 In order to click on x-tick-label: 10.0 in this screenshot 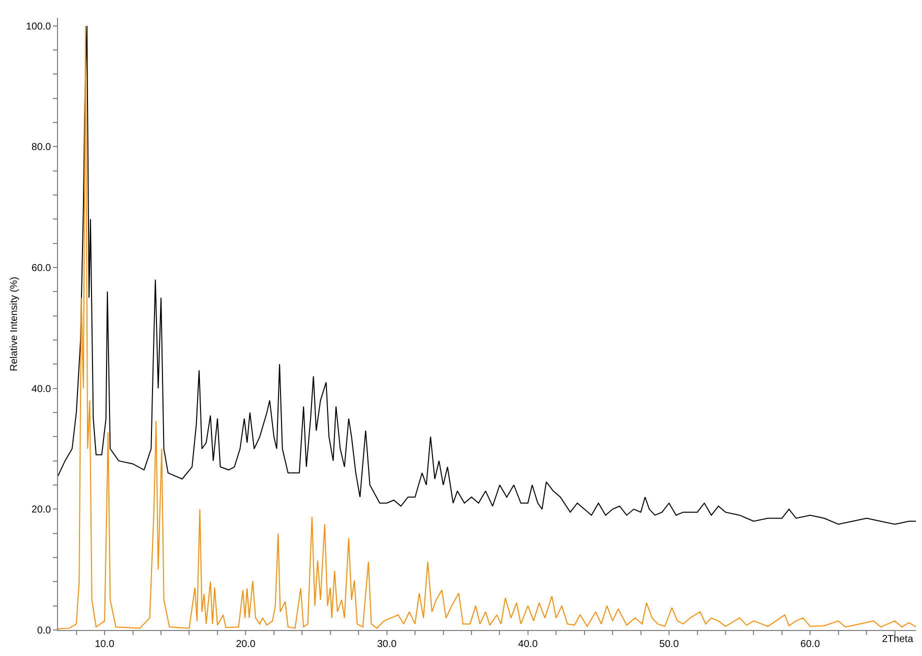, I will do `click(104, 644)`.